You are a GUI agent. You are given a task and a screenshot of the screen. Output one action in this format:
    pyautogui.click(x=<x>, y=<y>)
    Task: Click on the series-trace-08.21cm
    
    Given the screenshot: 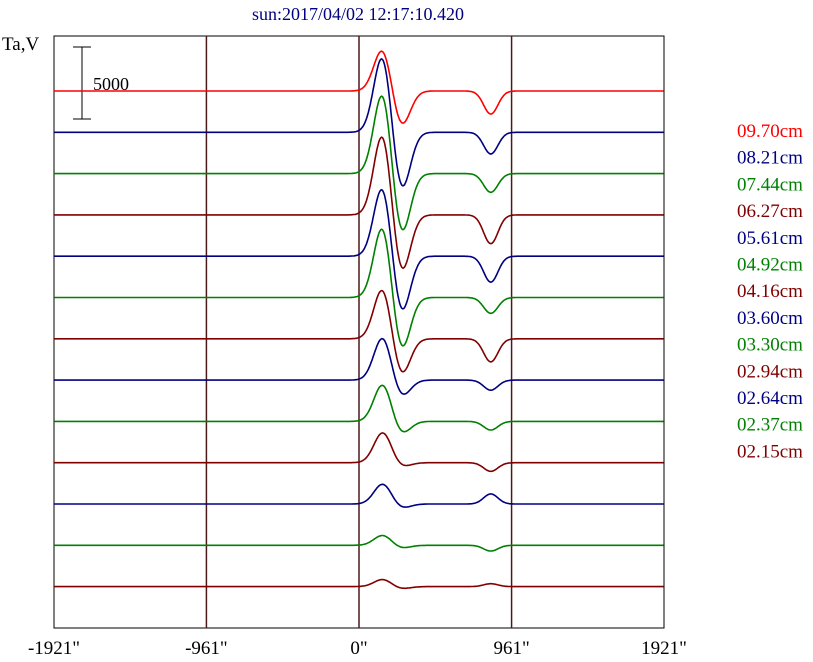 What is the action you would take?
    pyautogui.click(x=359, y=122)
    